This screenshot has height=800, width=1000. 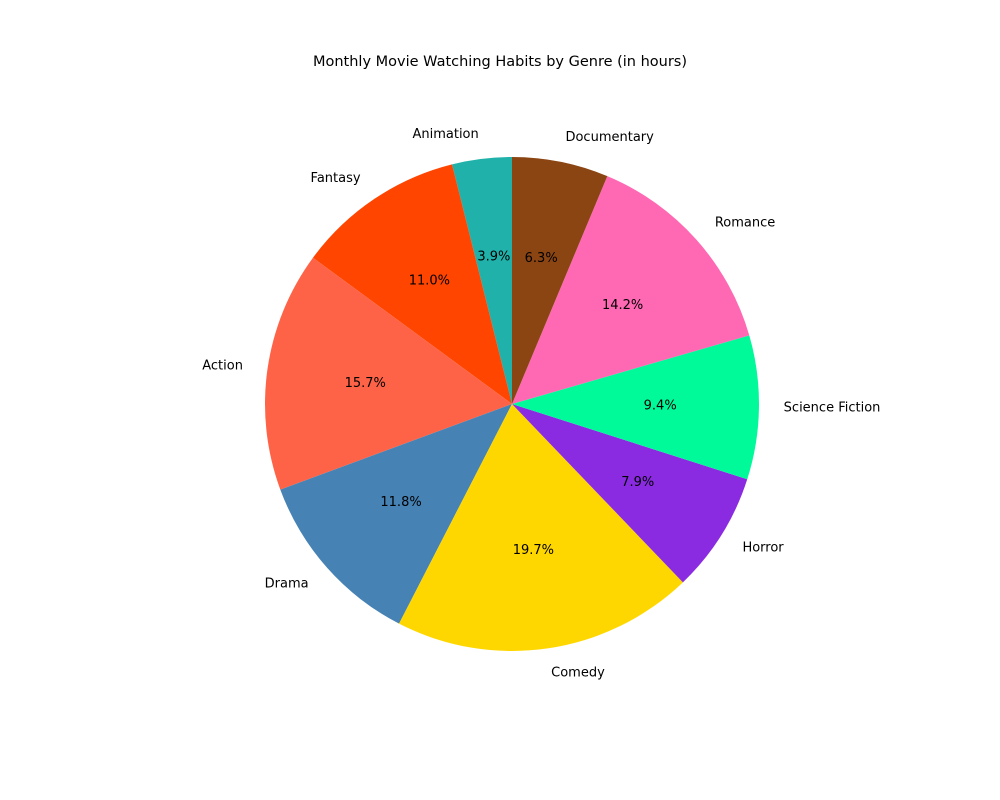 What do you see at coordinates (763, 547) in the screenshot?
I see `pie-category-label: Horror` at bounding box center [763, 547].